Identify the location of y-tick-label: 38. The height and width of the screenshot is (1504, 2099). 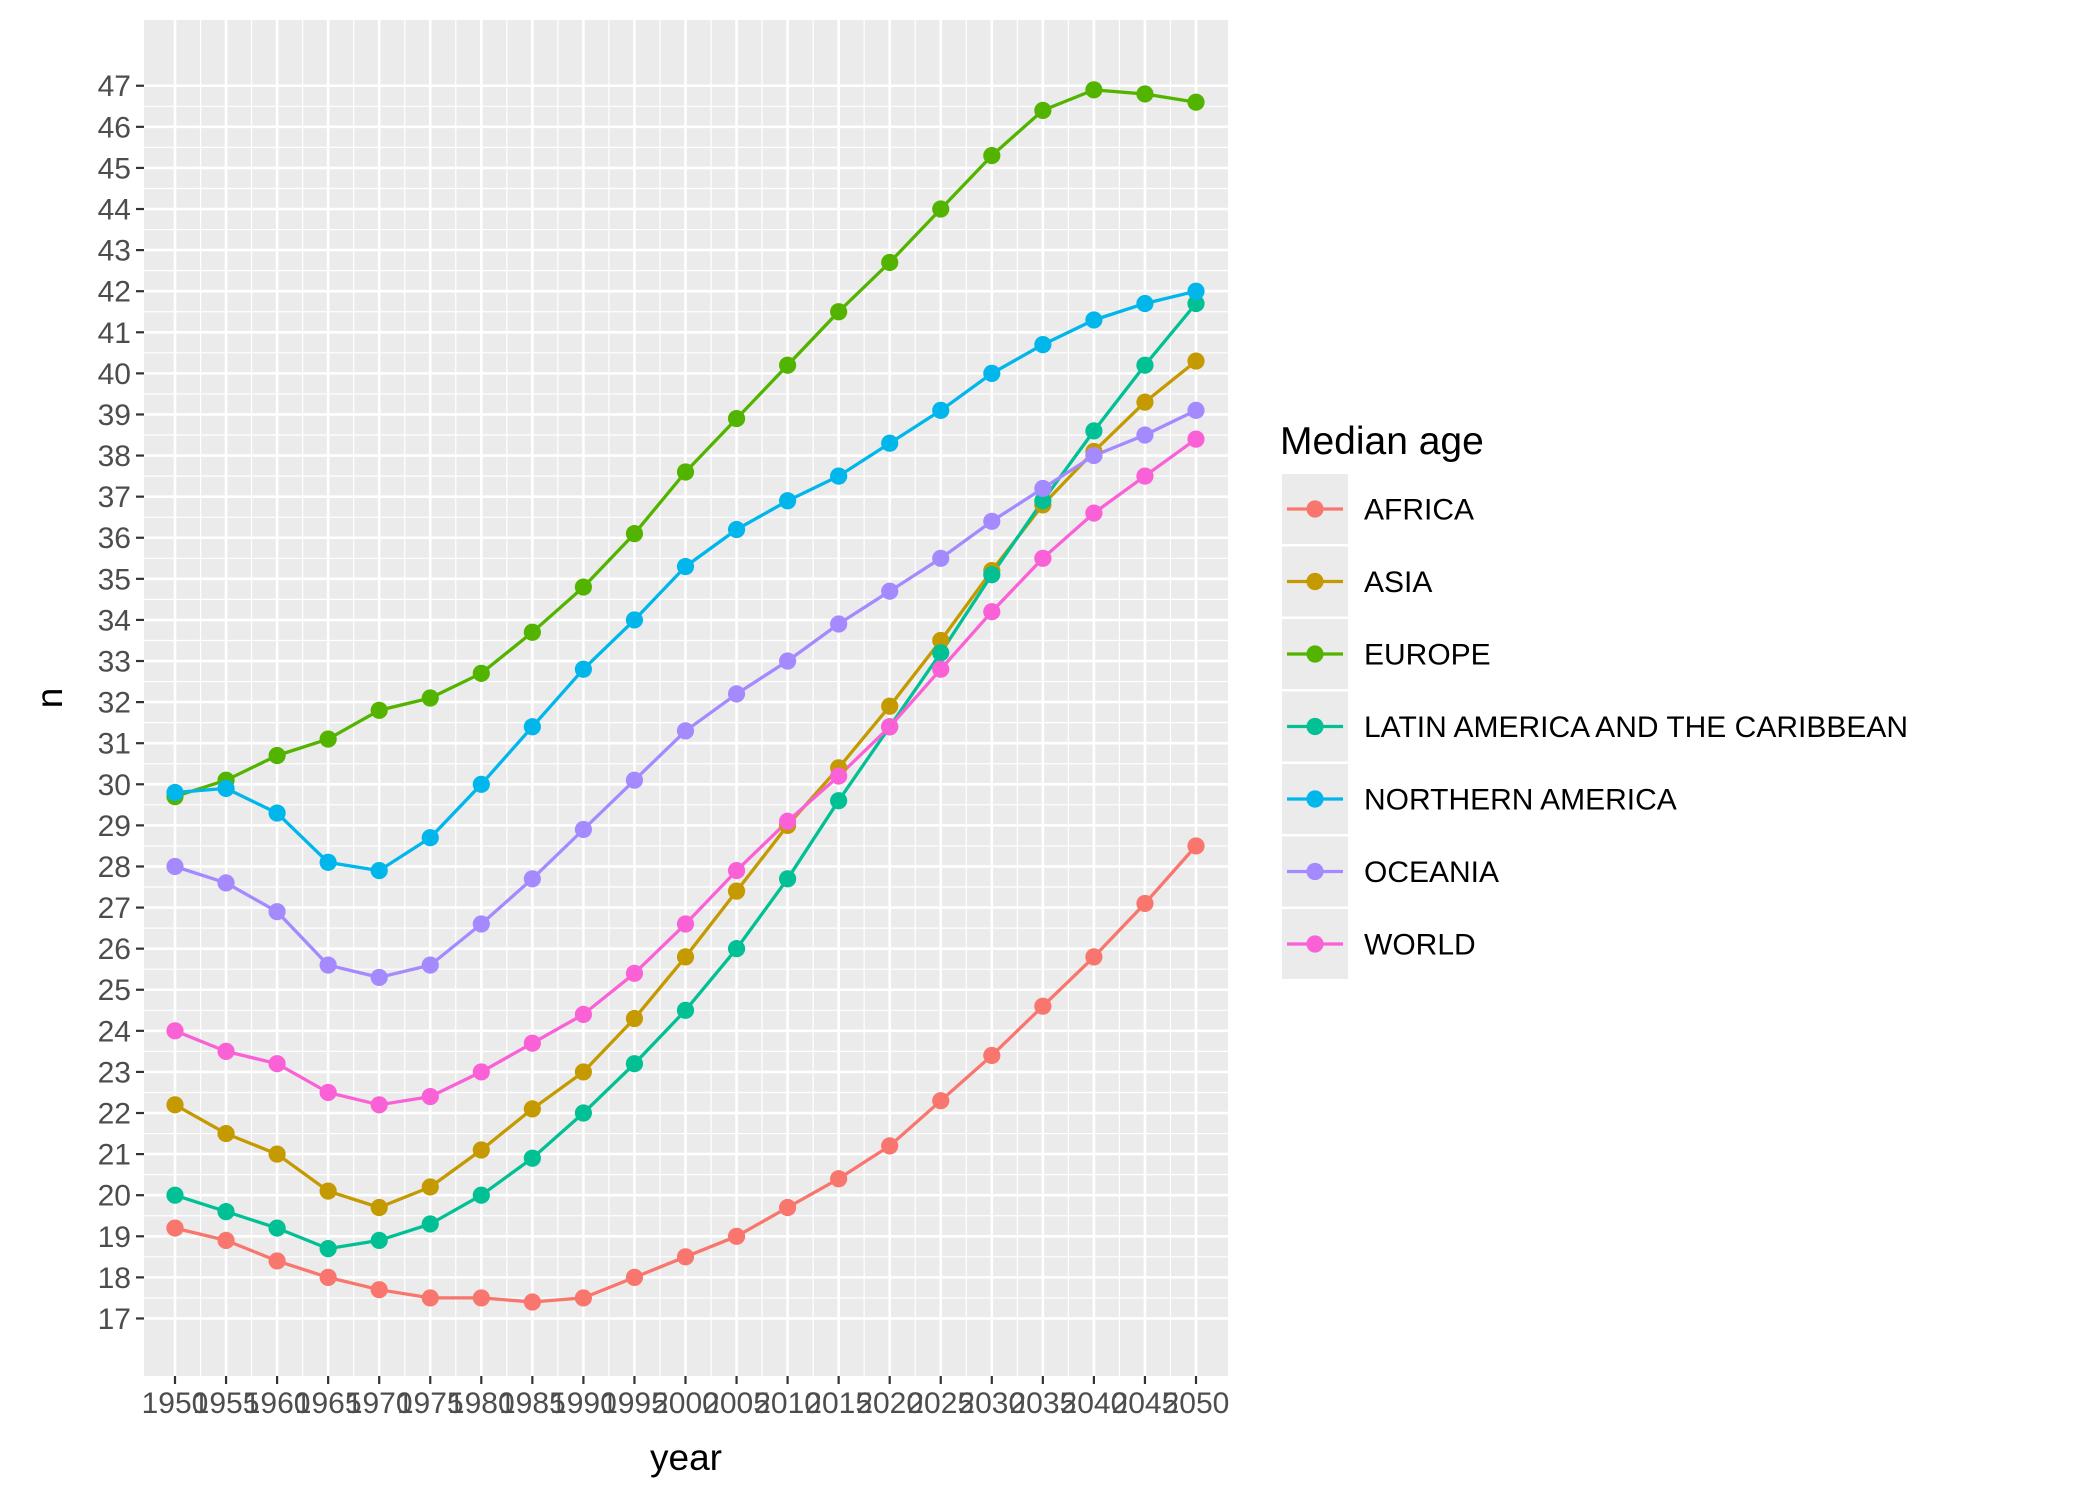
(114, 456).